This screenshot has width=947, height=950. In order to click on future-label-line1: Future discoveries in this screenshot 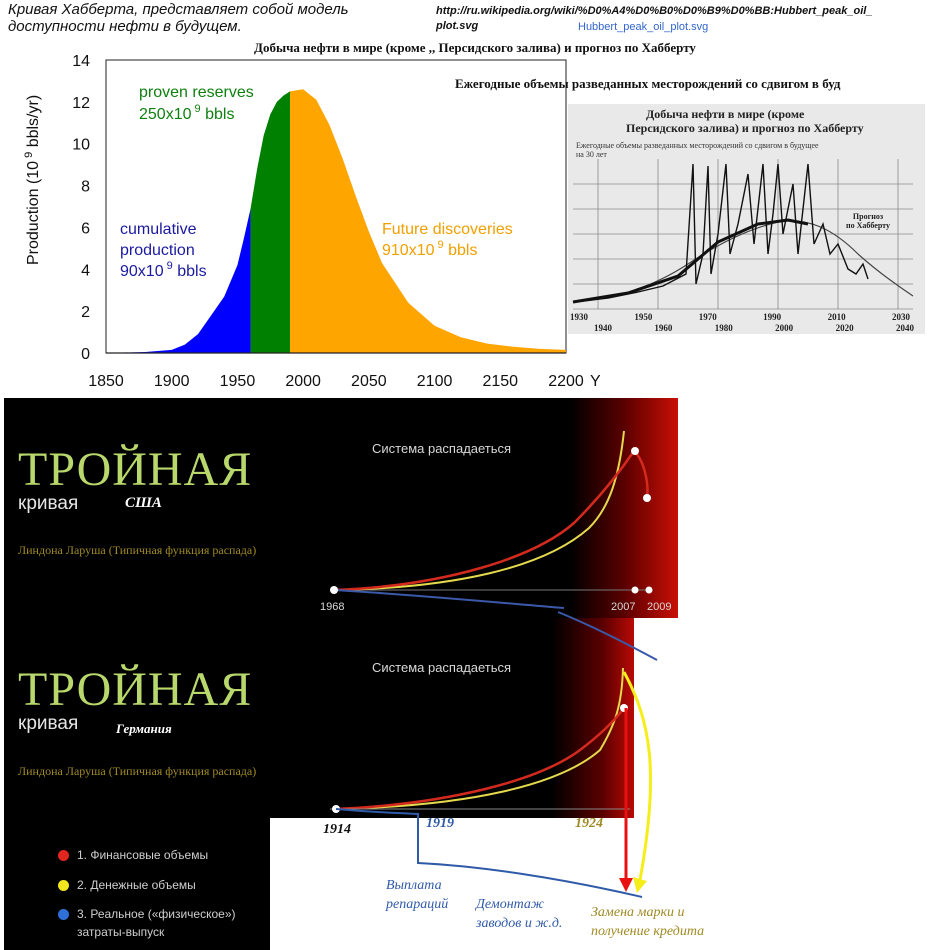, I will do `click(447, 229)`.